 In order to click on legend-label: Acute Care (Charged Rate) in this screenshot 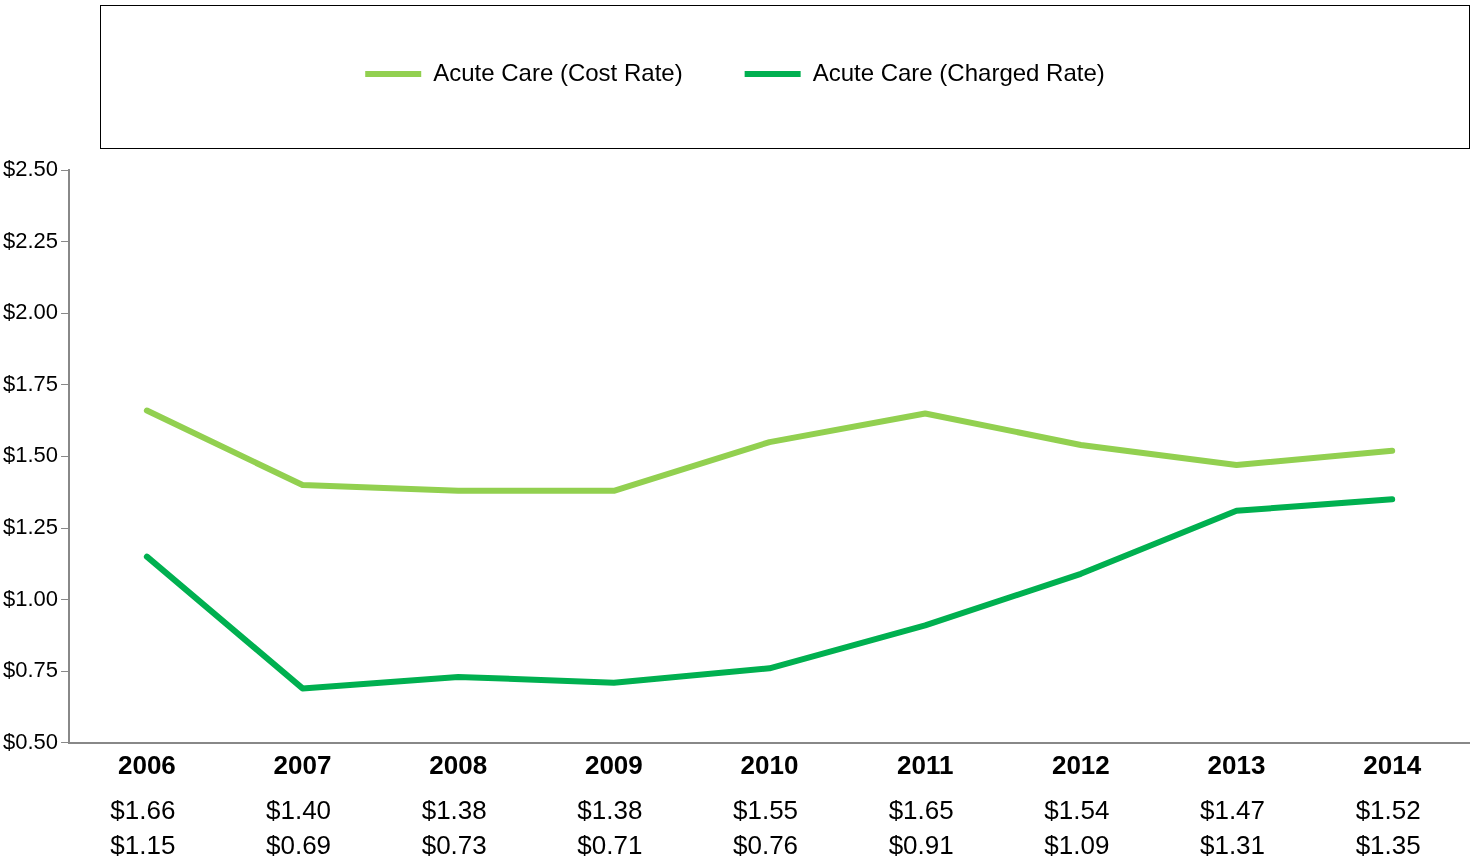, I will do `click(958, 72)`.